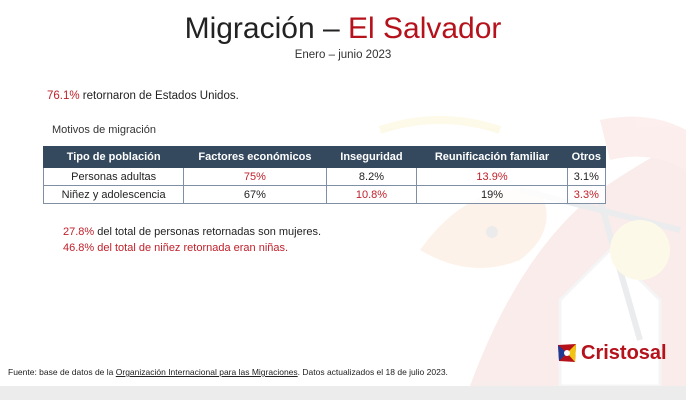  I want to click on table-row: Niñez y adolescencia 67% 10.8% 19% 3.3%, so click(324, 194).